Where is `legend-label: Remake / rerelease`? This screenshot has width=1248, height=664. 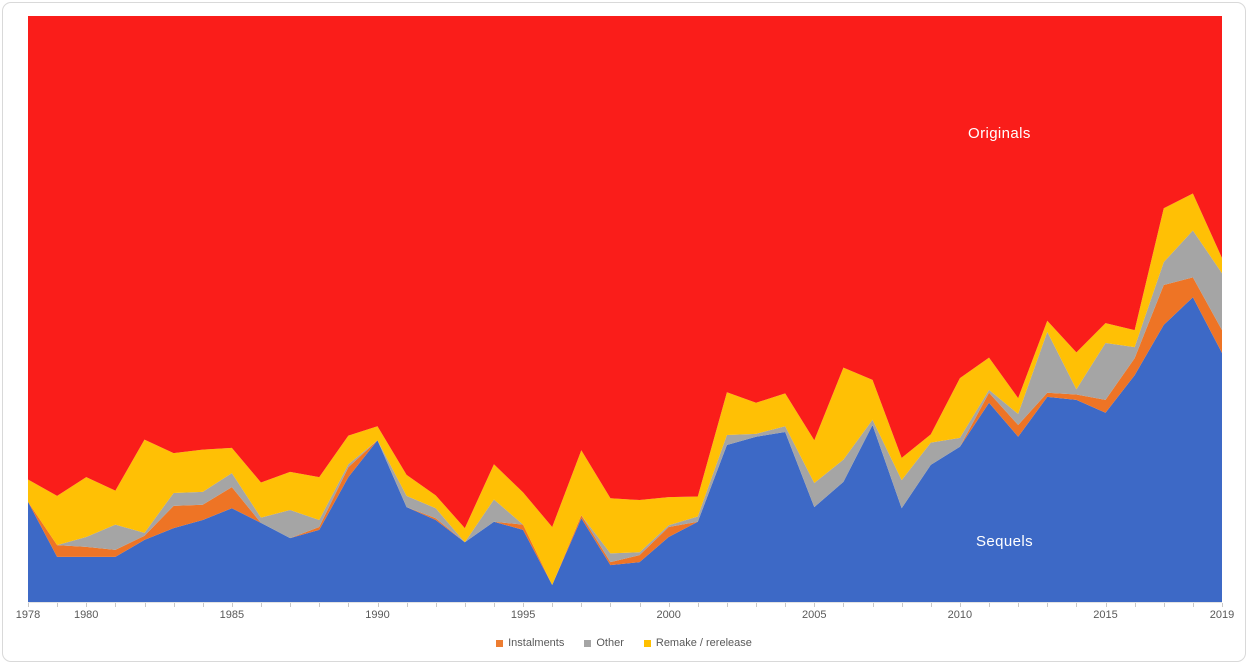 legend-label: Remake / rerelease is located at coordinates (703, 643).